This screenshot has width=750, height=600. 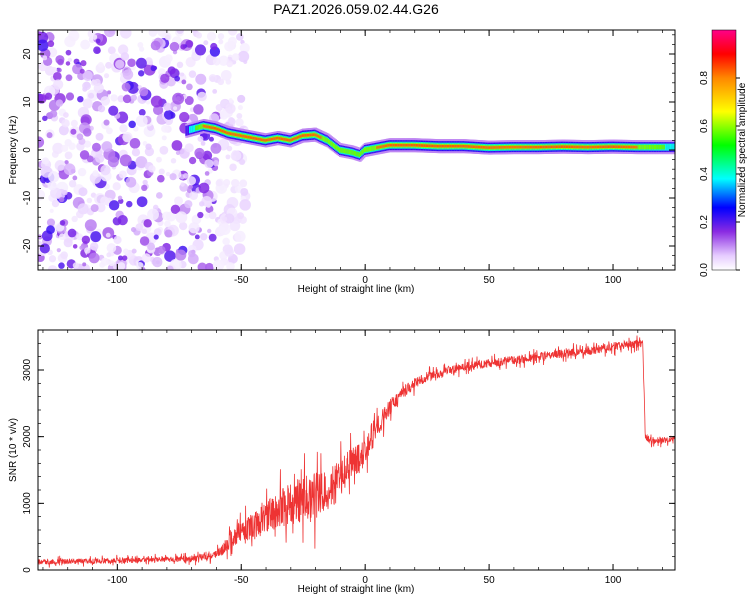 I want to click on snr-y-label: SNR (10 * v/v), so click(x=13, y=450).